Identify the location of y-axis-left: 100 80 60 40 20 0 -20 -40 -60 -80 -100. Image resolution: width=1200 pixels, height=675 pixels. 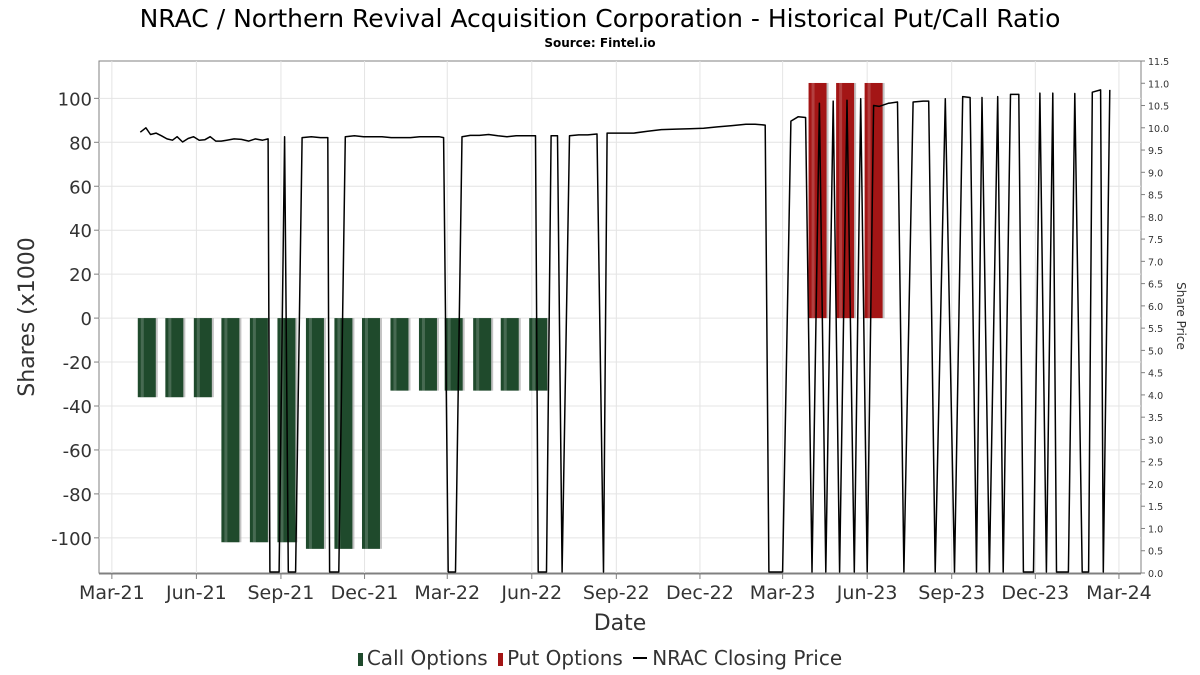
(75, 319).